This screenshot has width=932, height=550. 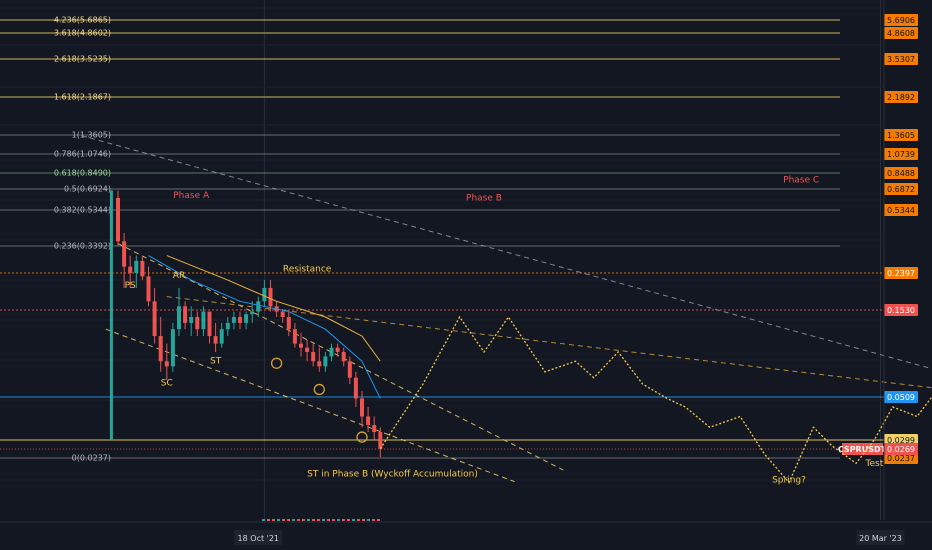 I want to click on price-tag-label: 0.2397, so click(x=901, y=273).